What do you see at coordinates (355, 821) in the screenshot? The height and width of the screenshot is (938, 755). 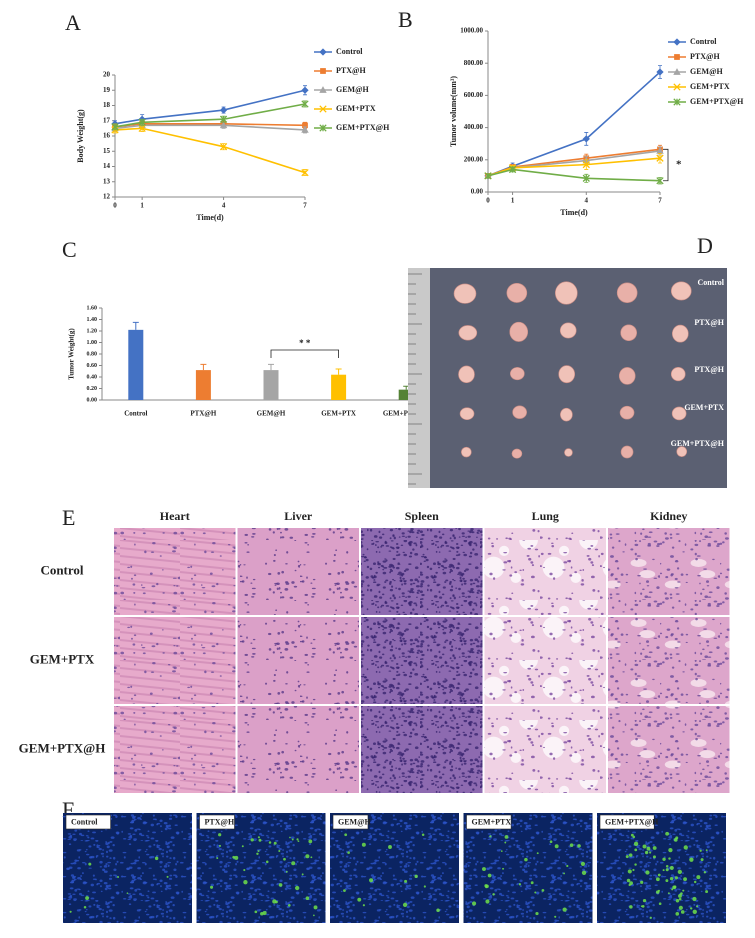 I see `image-label: GEM@H` at bounding box center [355, 821].